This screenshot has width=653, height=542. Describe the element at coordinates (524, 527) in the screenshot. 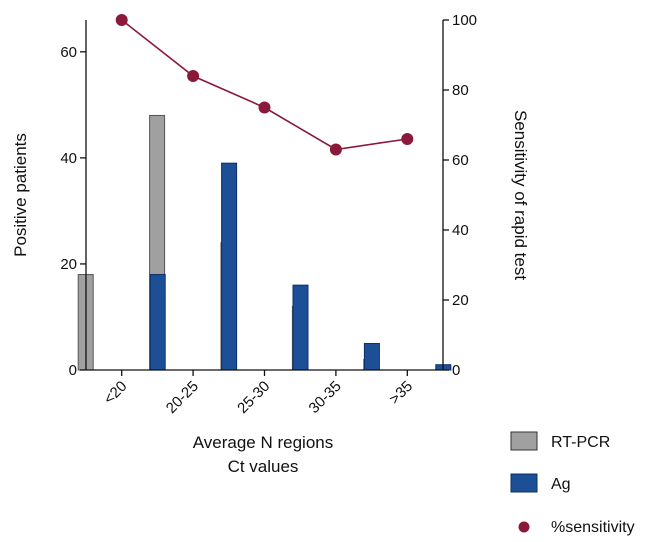

I see `legend-marker-sensitivity` at that location.